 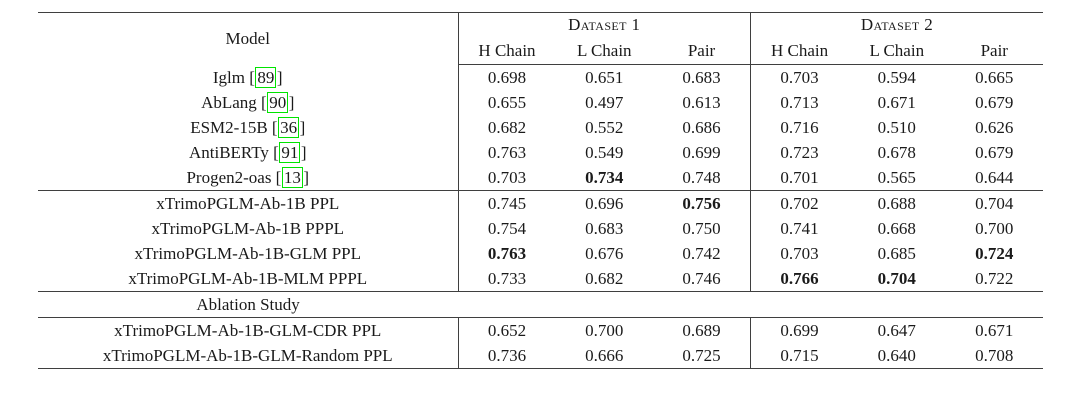 I want to click on header-d2-l-chain: L Chain, so click(x=897, y=51).